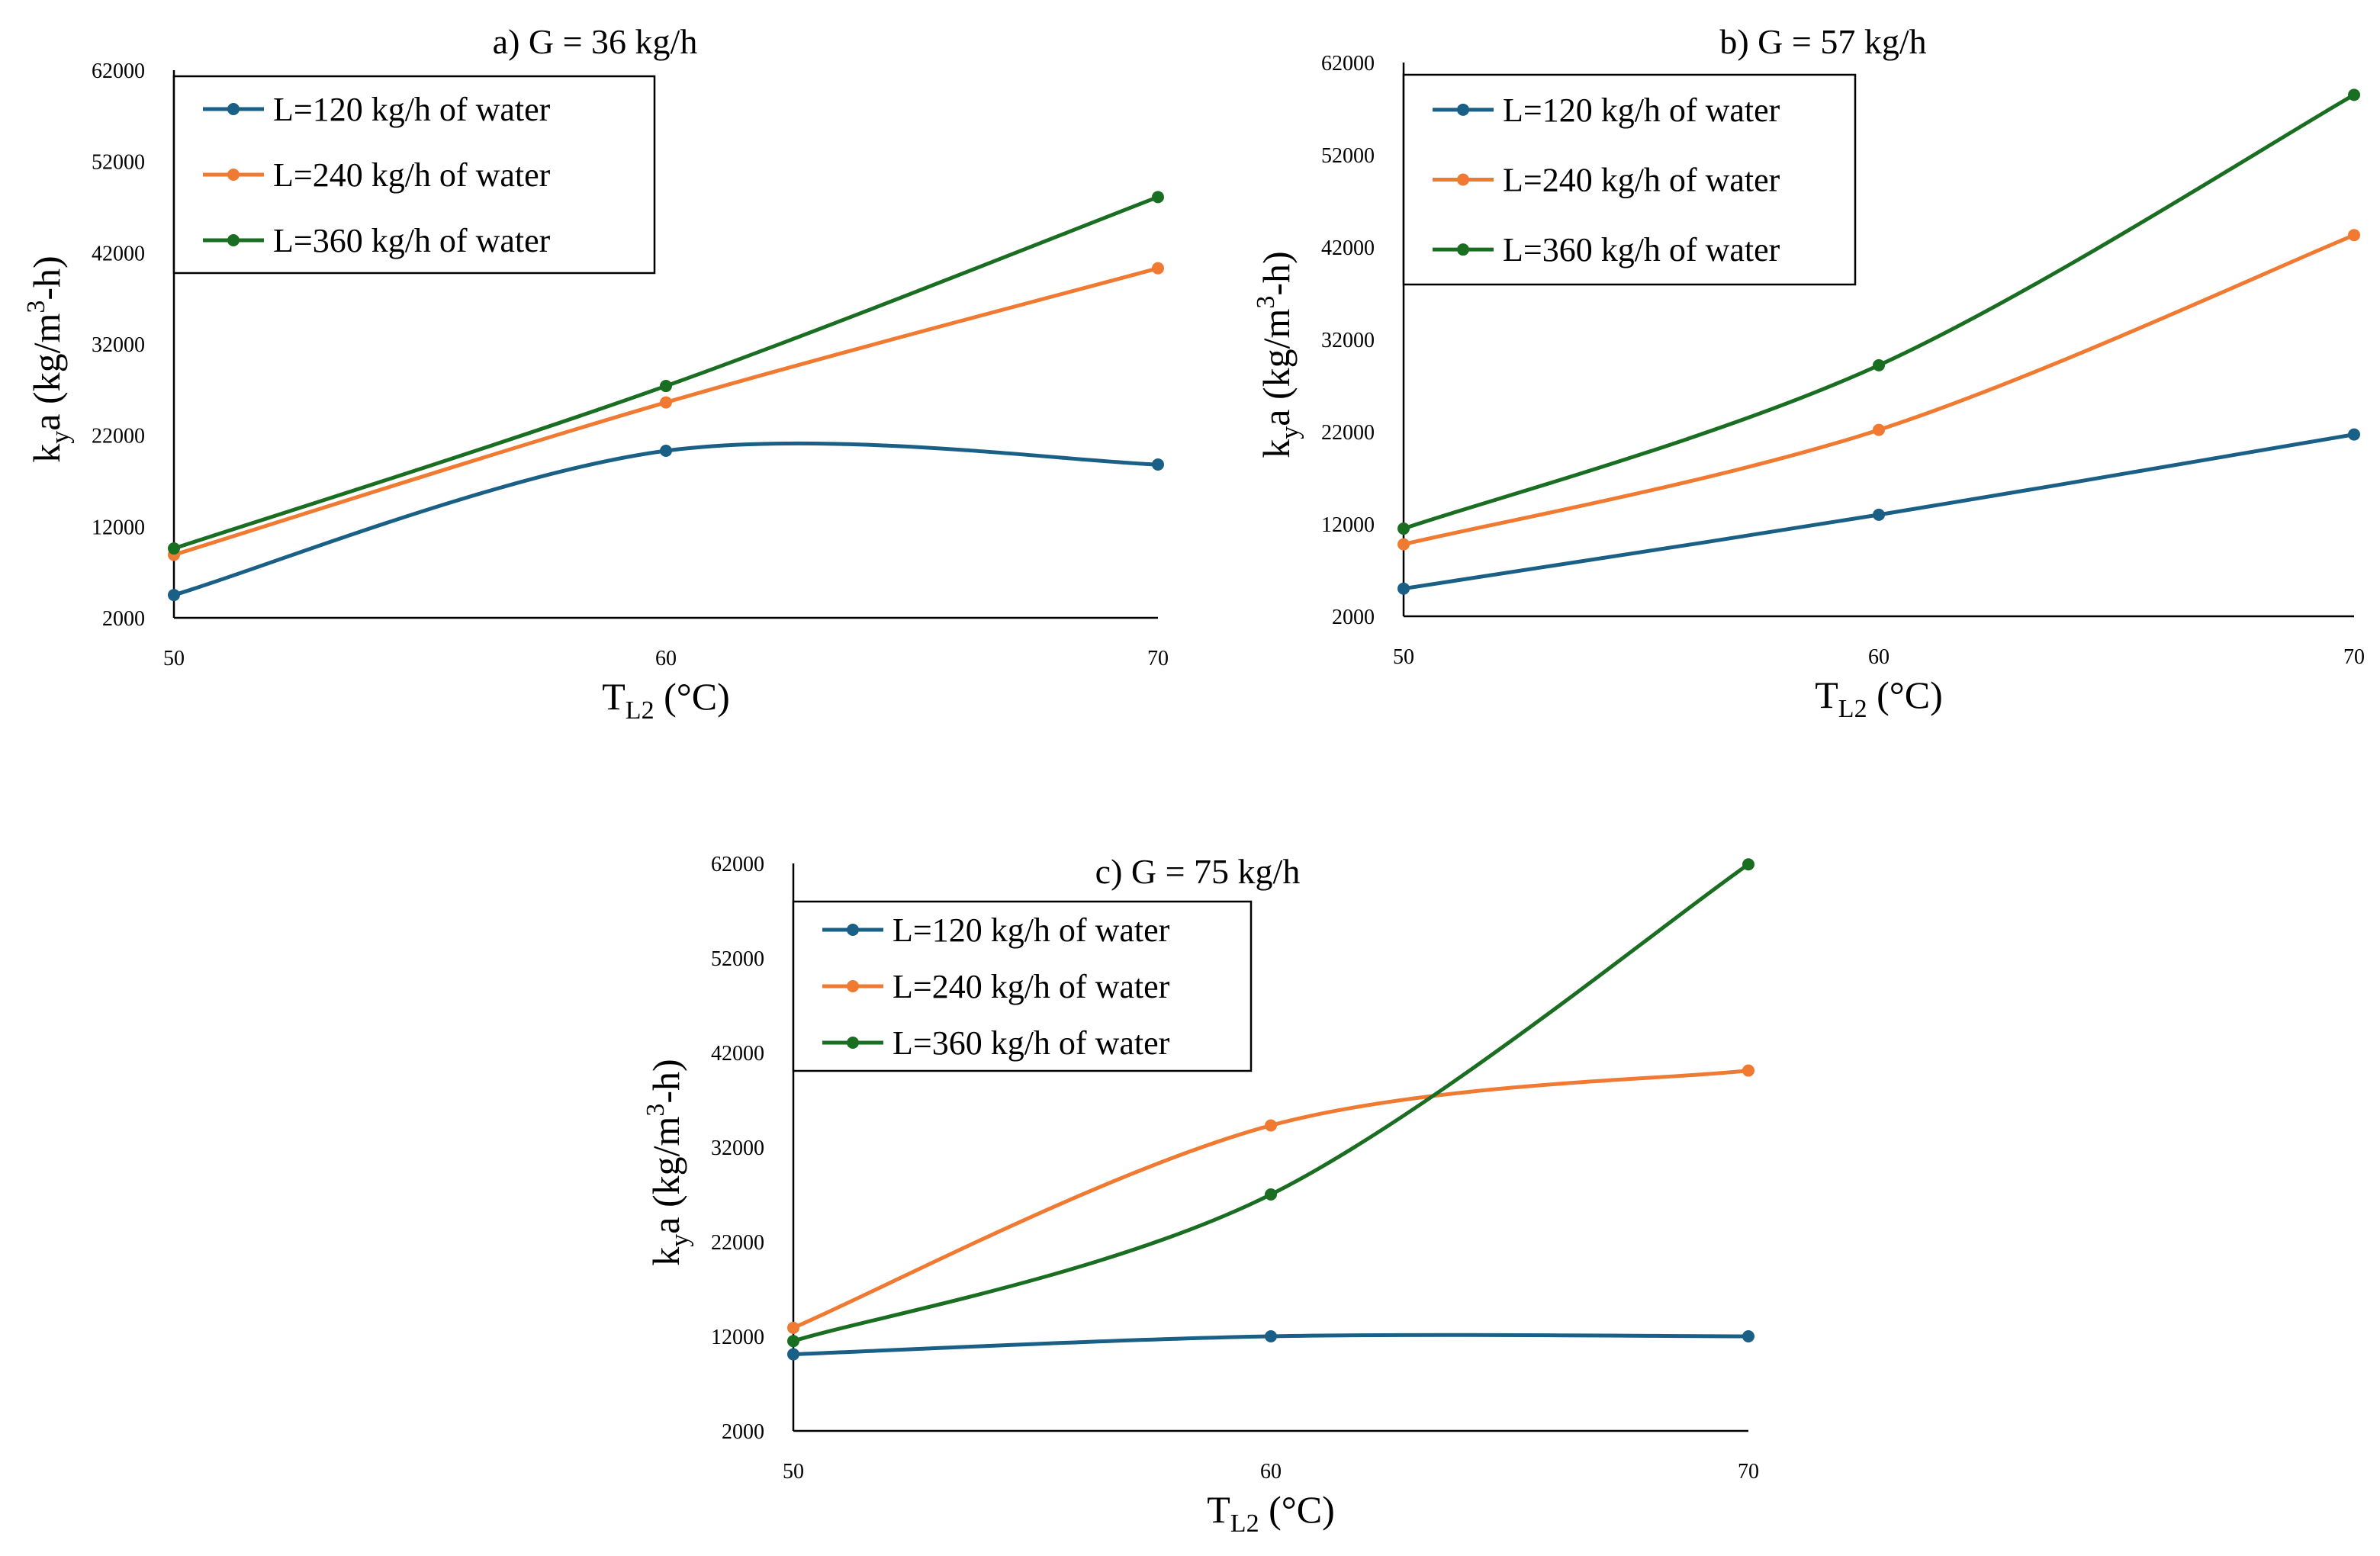  Describe the element at coordinates (595, 41) in the screenshot. I see `chart-title: a) G = 36 kg/h` at that location.